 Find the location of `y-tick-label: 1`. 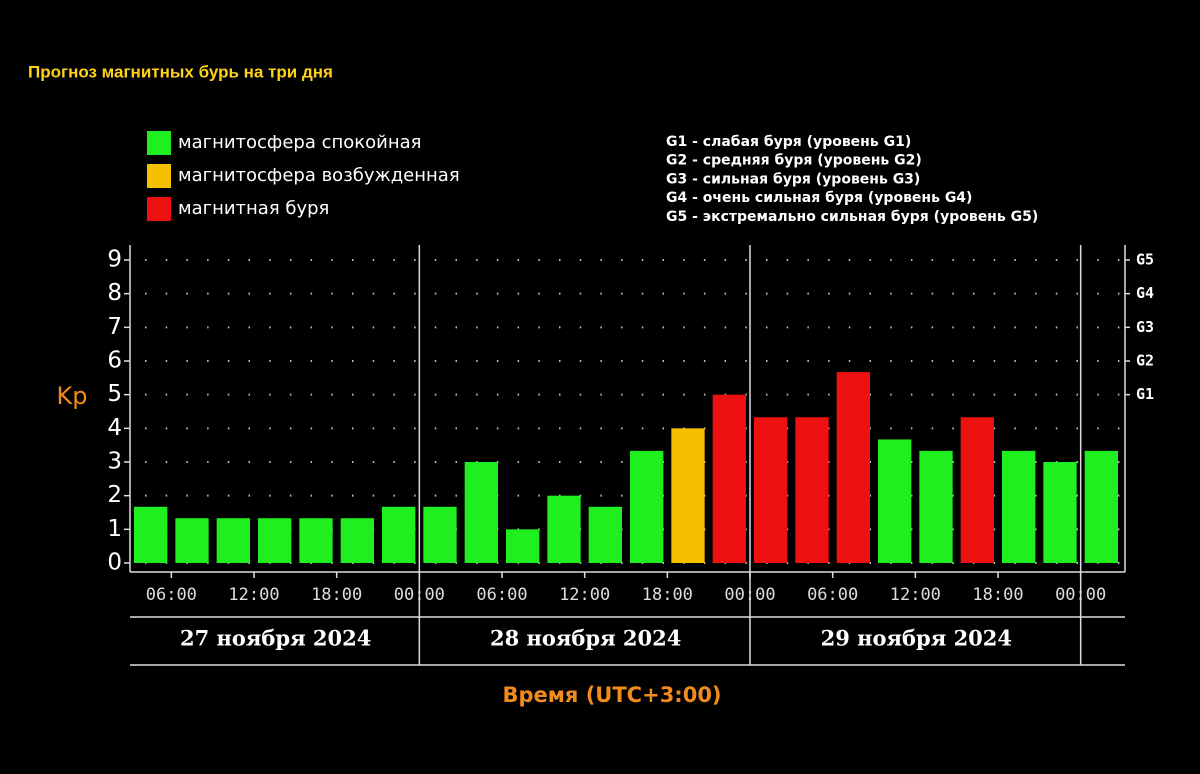

y-tick-label: 1 is located at coordinates (114, 529).